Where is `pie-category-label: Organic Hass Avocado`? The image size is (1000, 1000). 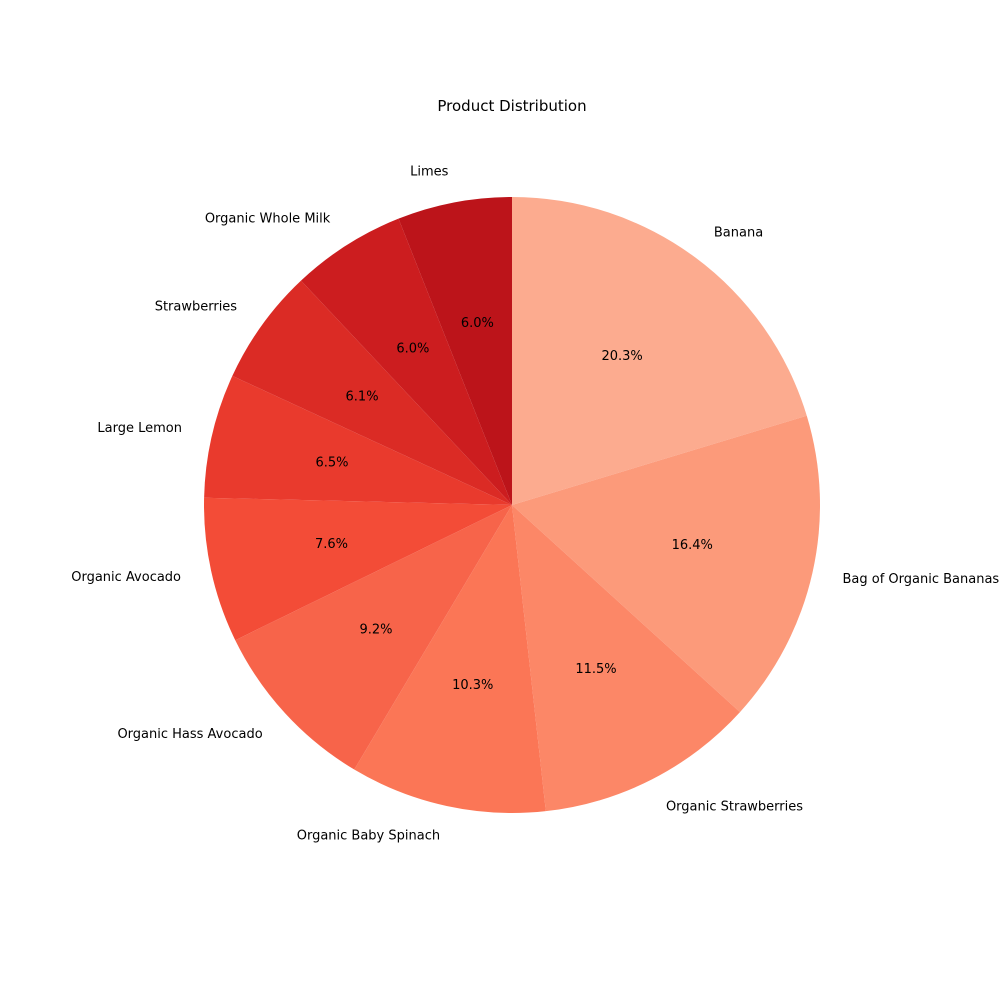
pie-category-label: Organic Hass Avocado is located at coordinates (189, 734).